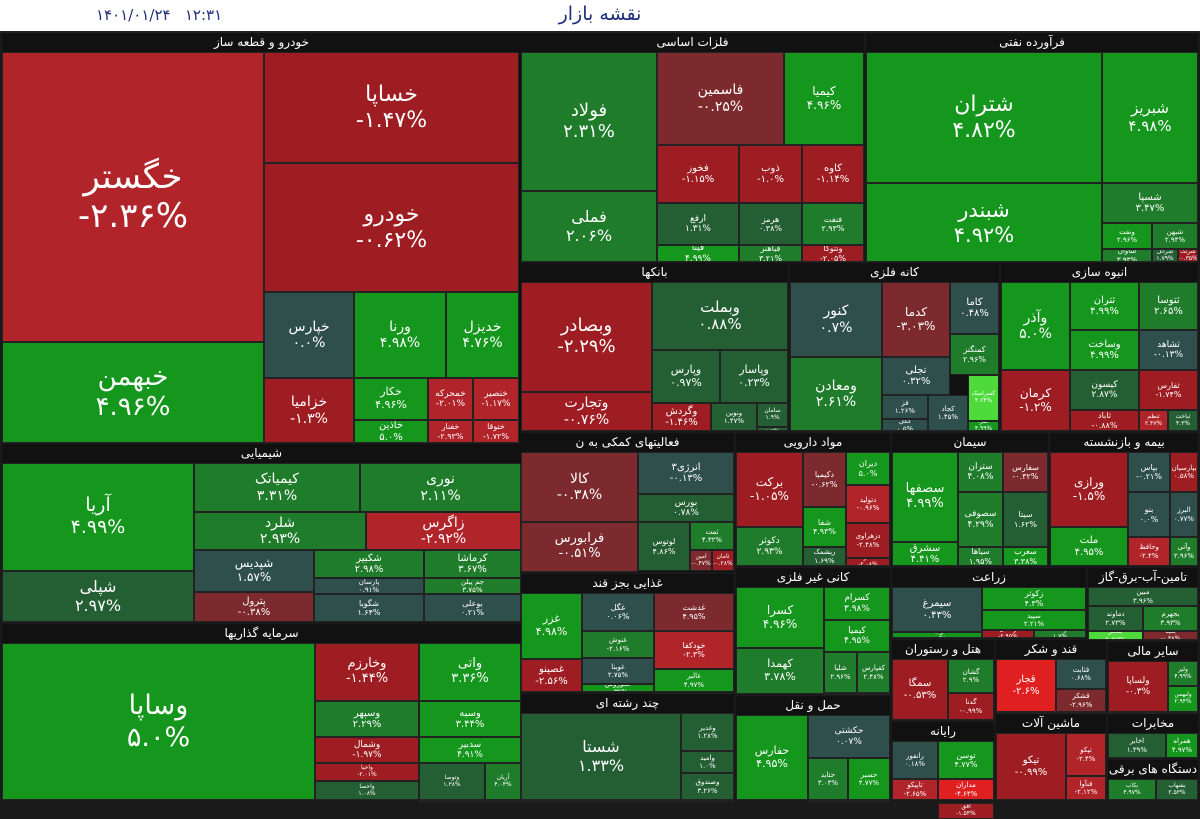  What do you see at coordinates (1035, 326) in the screenshot?
I see `stock-tile: وآذر ۵.۰%` at bounding box center [1035, 326].